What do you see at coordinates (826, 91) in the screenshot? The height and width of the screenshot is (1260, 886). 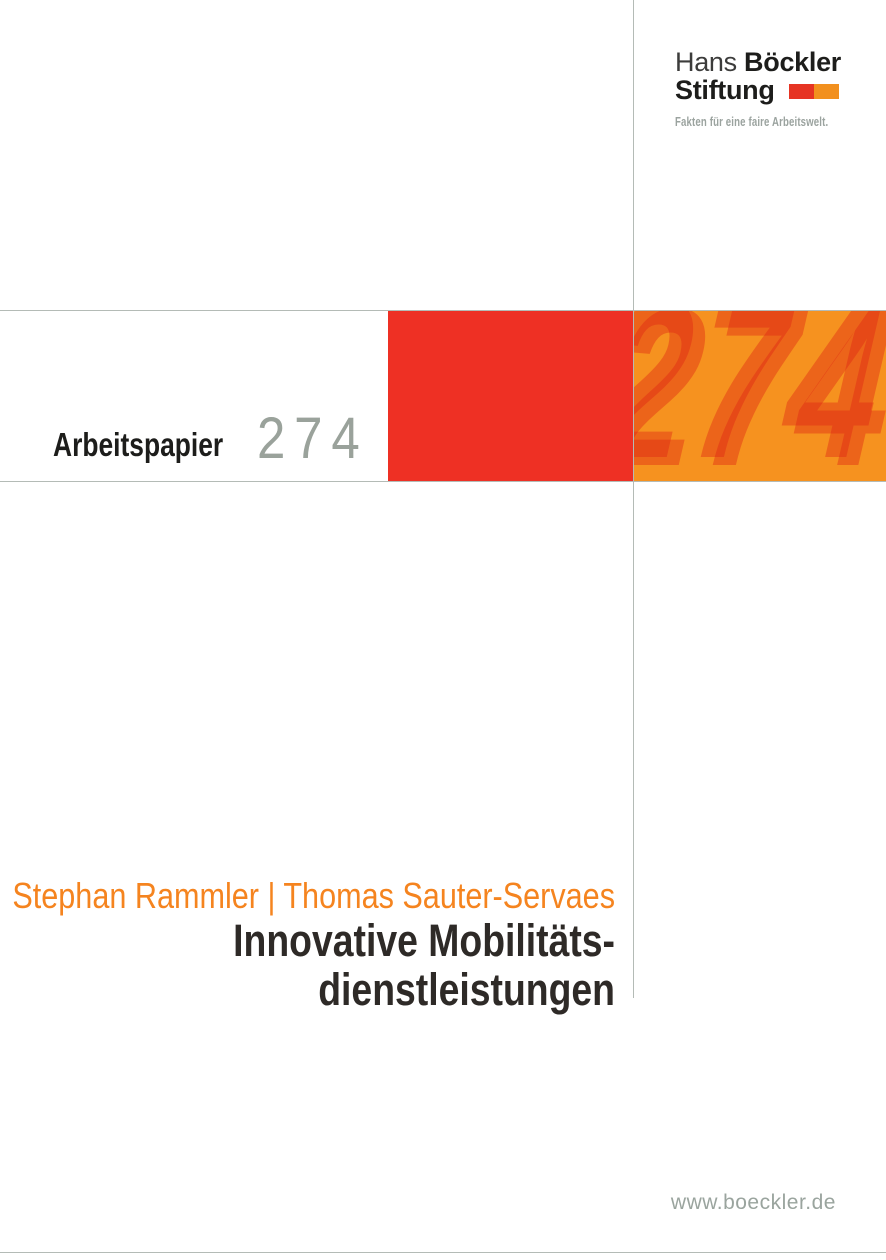 I see `logo-orange-square-icon` at bounding box center [826, 91].